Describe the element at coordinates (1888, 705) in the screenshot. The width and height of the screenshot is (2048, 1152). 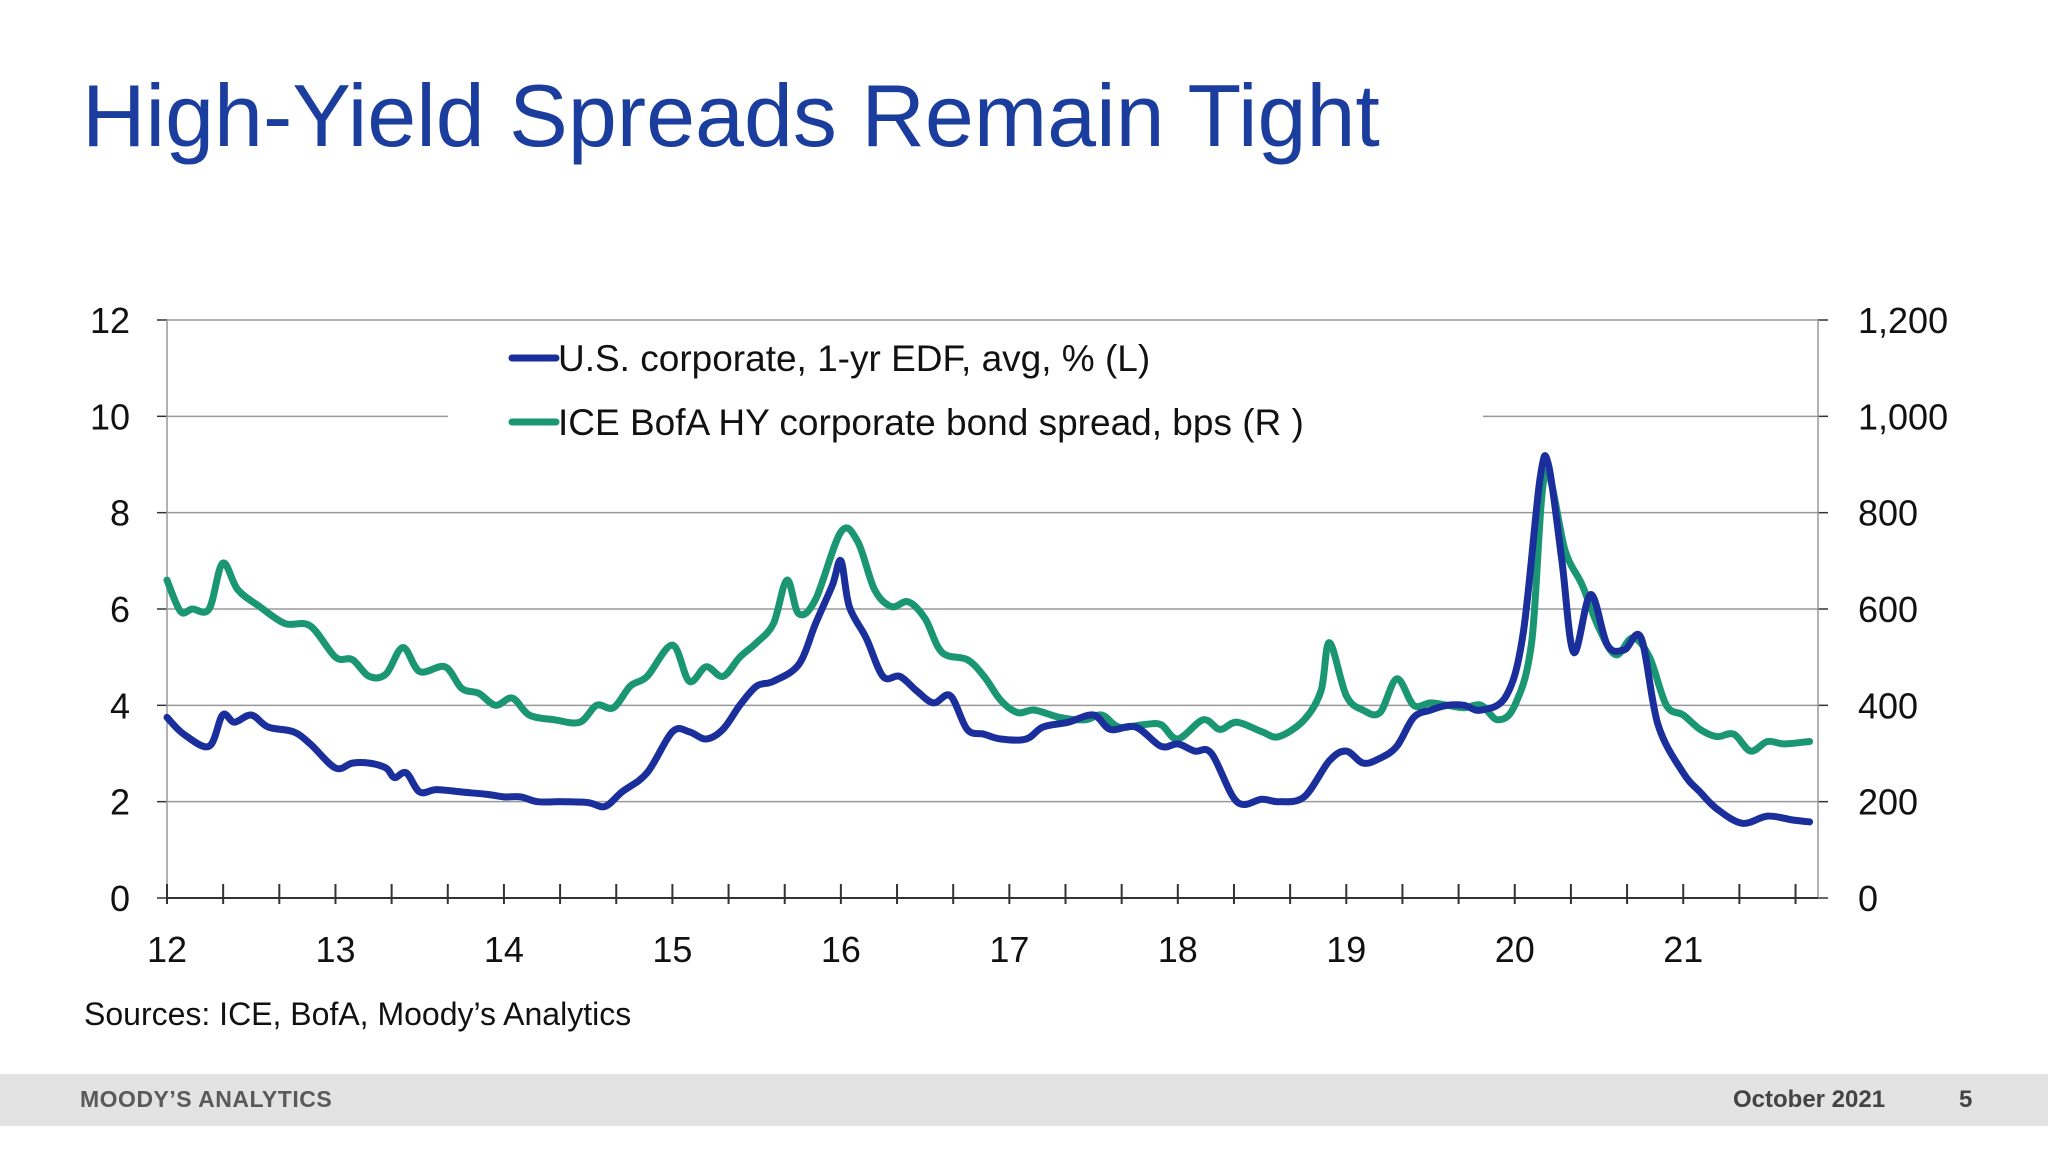
I see `y-right-tick-label: 400` at that location.